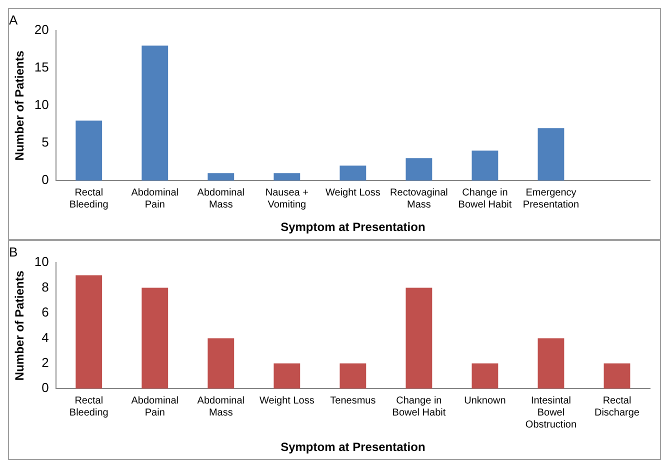 This screenshot has width=669, height=468. I want to click on y-tick-label: 4, so click(45, 337).